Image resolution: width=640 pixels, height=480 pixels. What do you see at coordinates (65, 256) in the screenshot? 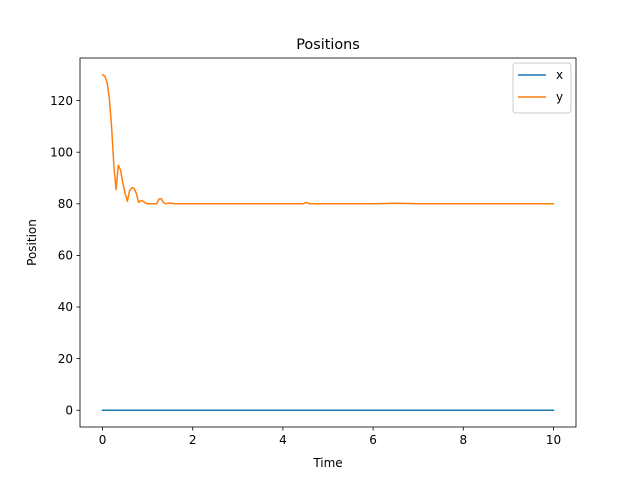
I see `y-tick-label: 60` at bounding box center [65, 256].